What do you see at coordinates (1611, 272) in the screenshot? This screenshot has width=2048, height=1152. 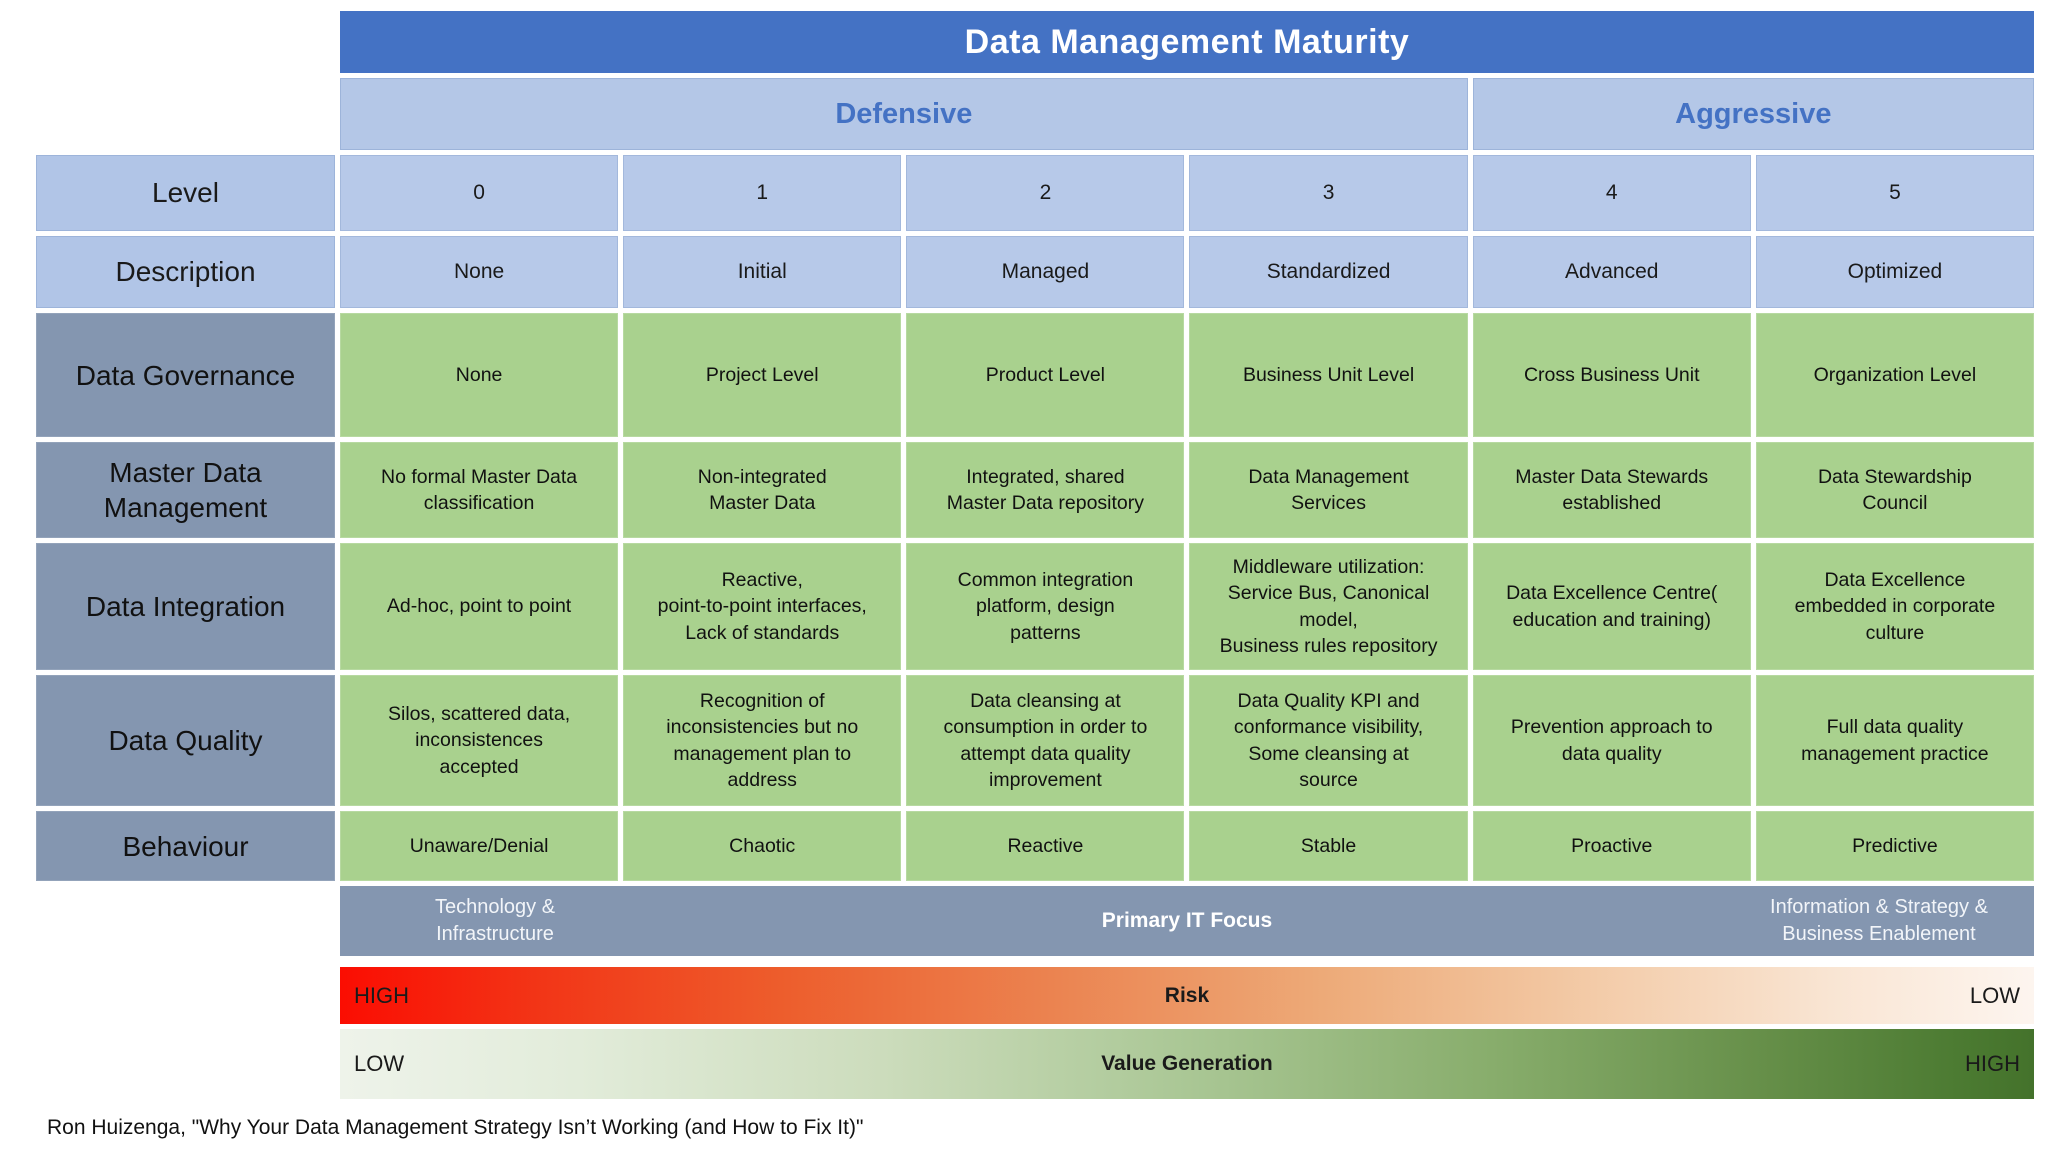 I see `description-cell-4: Advanced` at bounding box center [1611, 272].